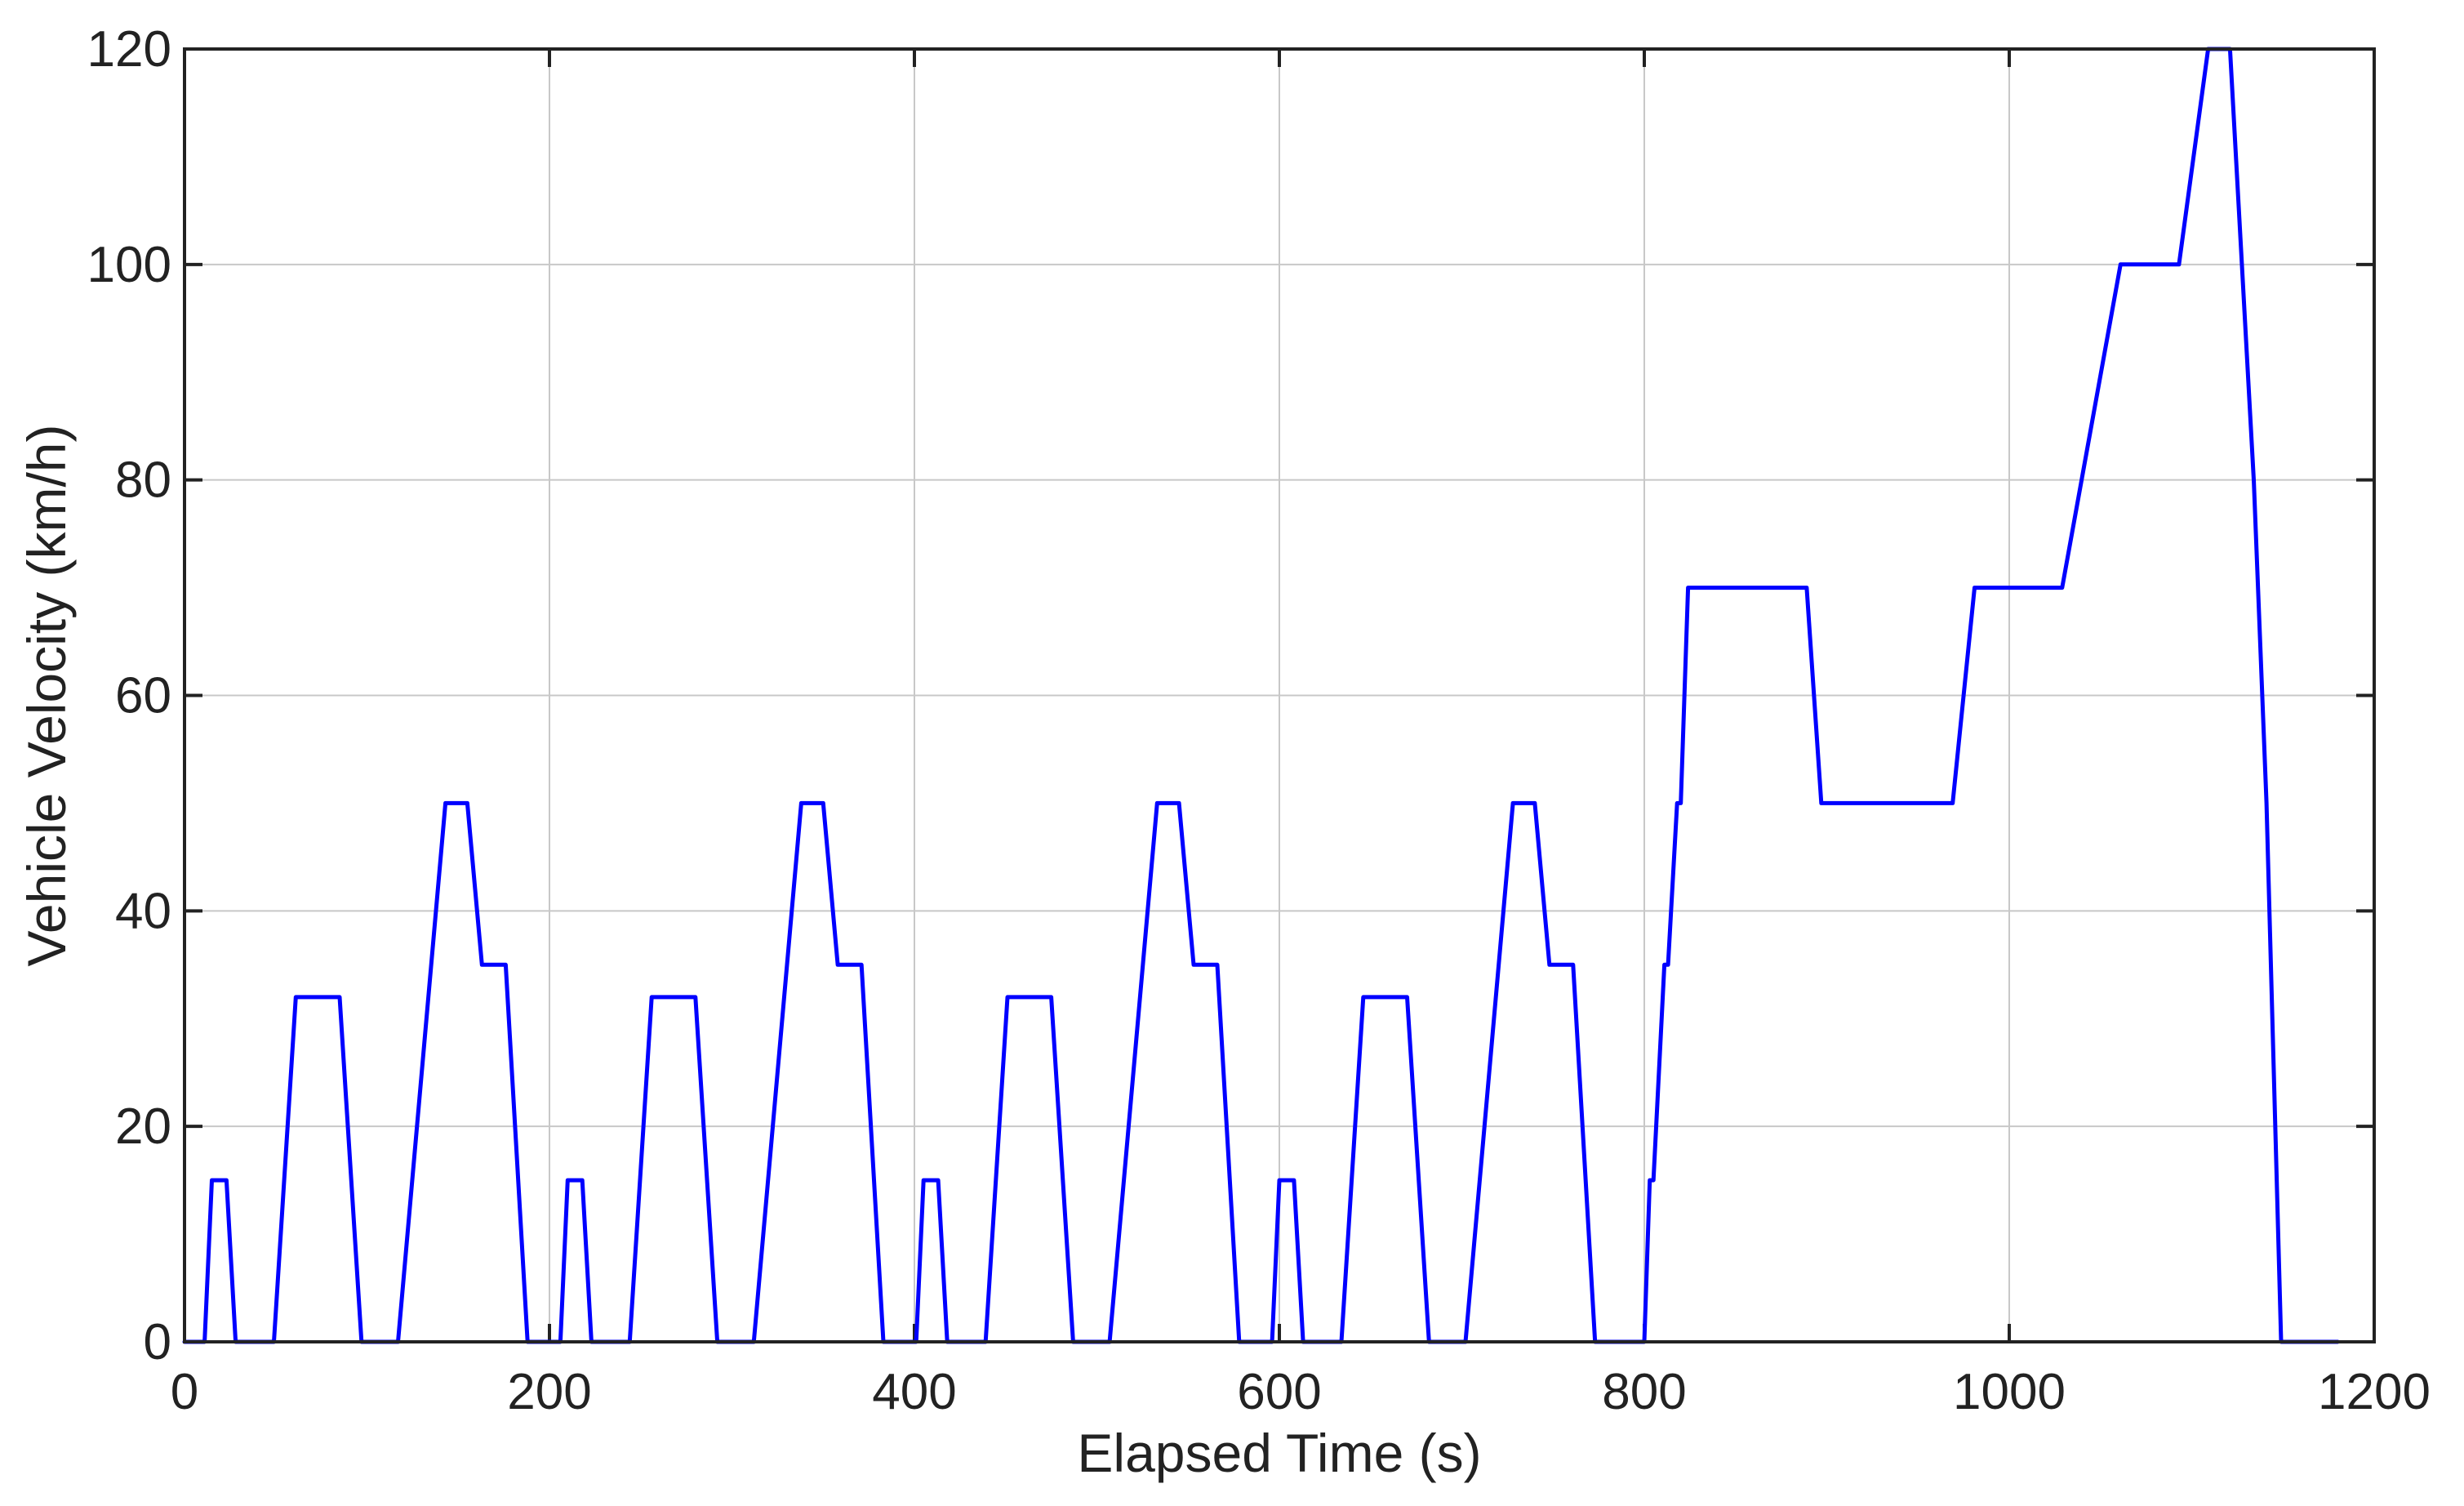 Image resolution: width=2464 pixels, height=1506 pixels. What do you see at coordinates (914, 1392) in the screenshot?
I see `x-tick-label: 400` at bounding box center [914, 1392].